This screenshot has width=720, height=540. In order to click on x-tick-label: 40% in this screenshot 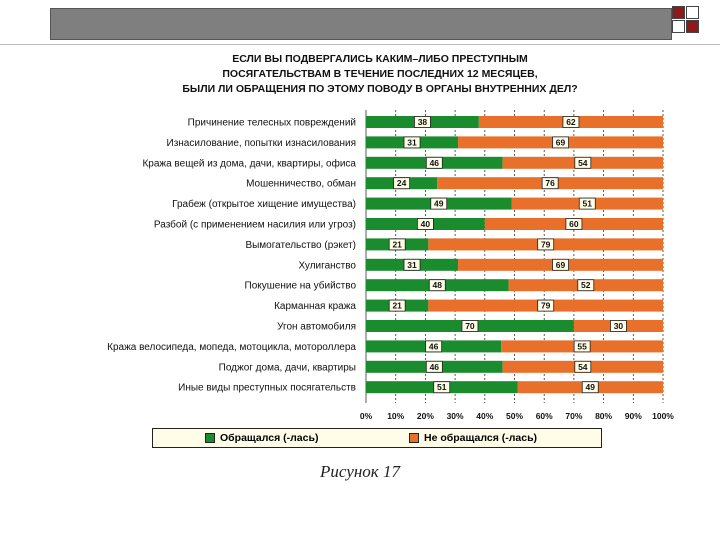, I will do `click(484, 416)`.